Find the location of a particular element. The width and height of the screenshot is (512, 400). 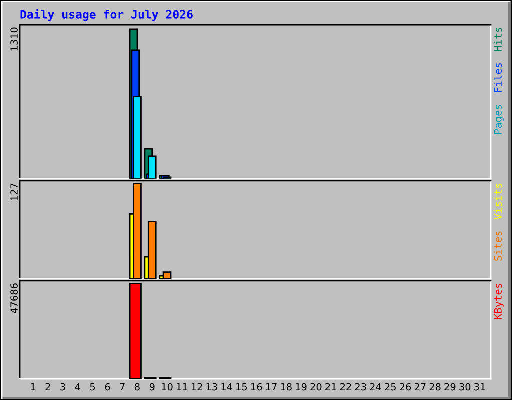

x-tick-label: 7 is located at coordinates (122, 387).